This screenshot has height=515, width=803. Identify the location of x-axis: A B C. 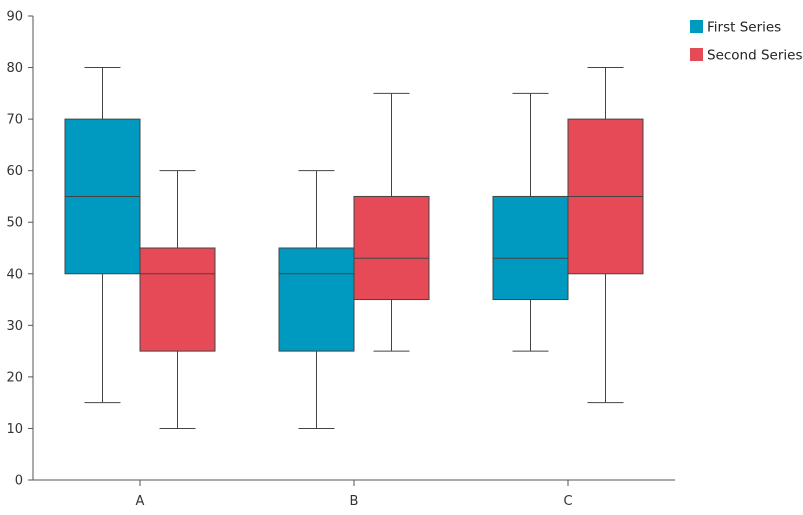
(354, 494).